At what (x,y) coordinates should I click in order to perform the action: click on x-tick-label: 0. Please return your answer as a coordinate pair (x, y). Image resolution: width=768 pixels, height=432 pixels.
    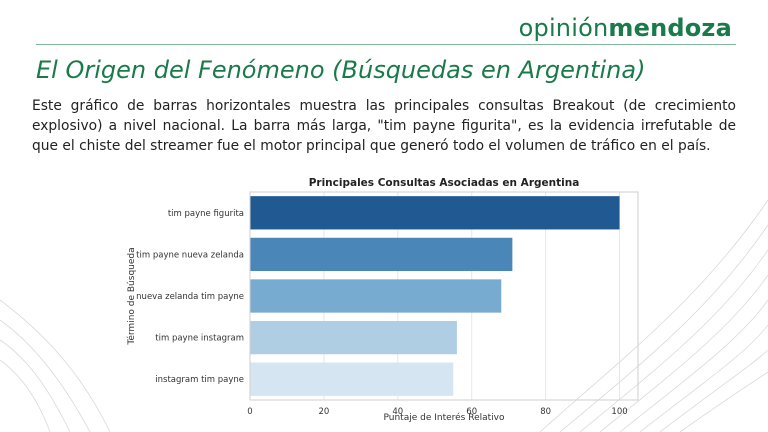
    Looking at the image, I should click on (249, 412).